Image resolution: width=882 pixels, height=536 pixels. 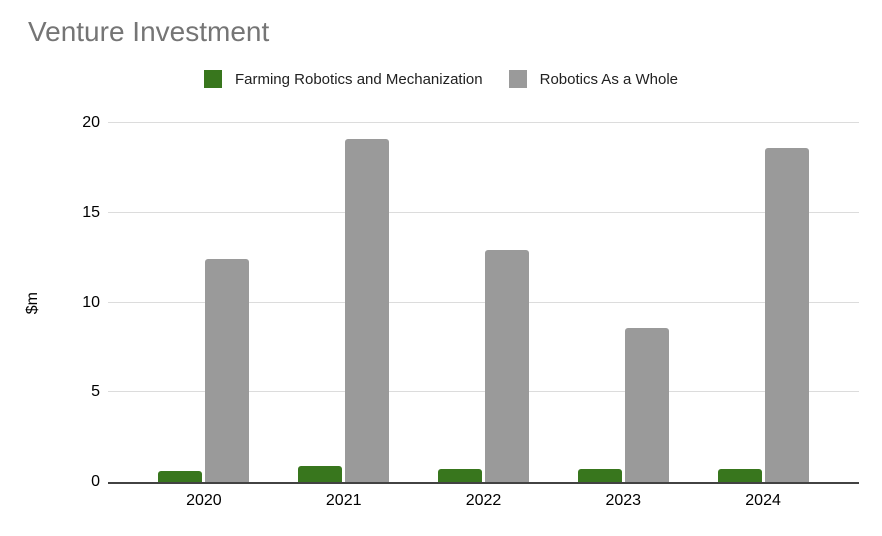 What do you see at coordinates (623, 500) in the screenshot?
I see `x-tick-label-2023: 2023` at bounding box center [623, 500].